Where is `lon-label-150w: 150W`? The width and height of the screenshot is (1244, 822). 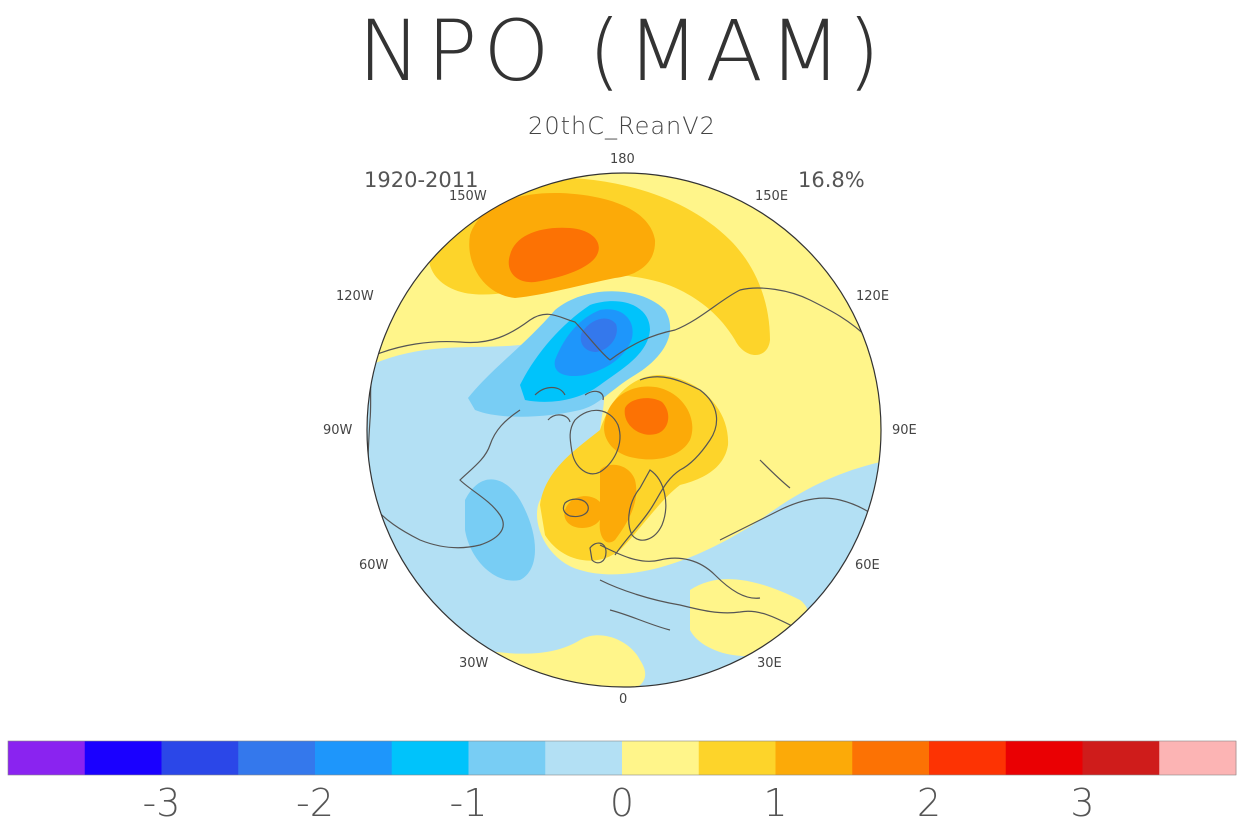
lon-label-150w: 150W is located at coordinates (468, 196).